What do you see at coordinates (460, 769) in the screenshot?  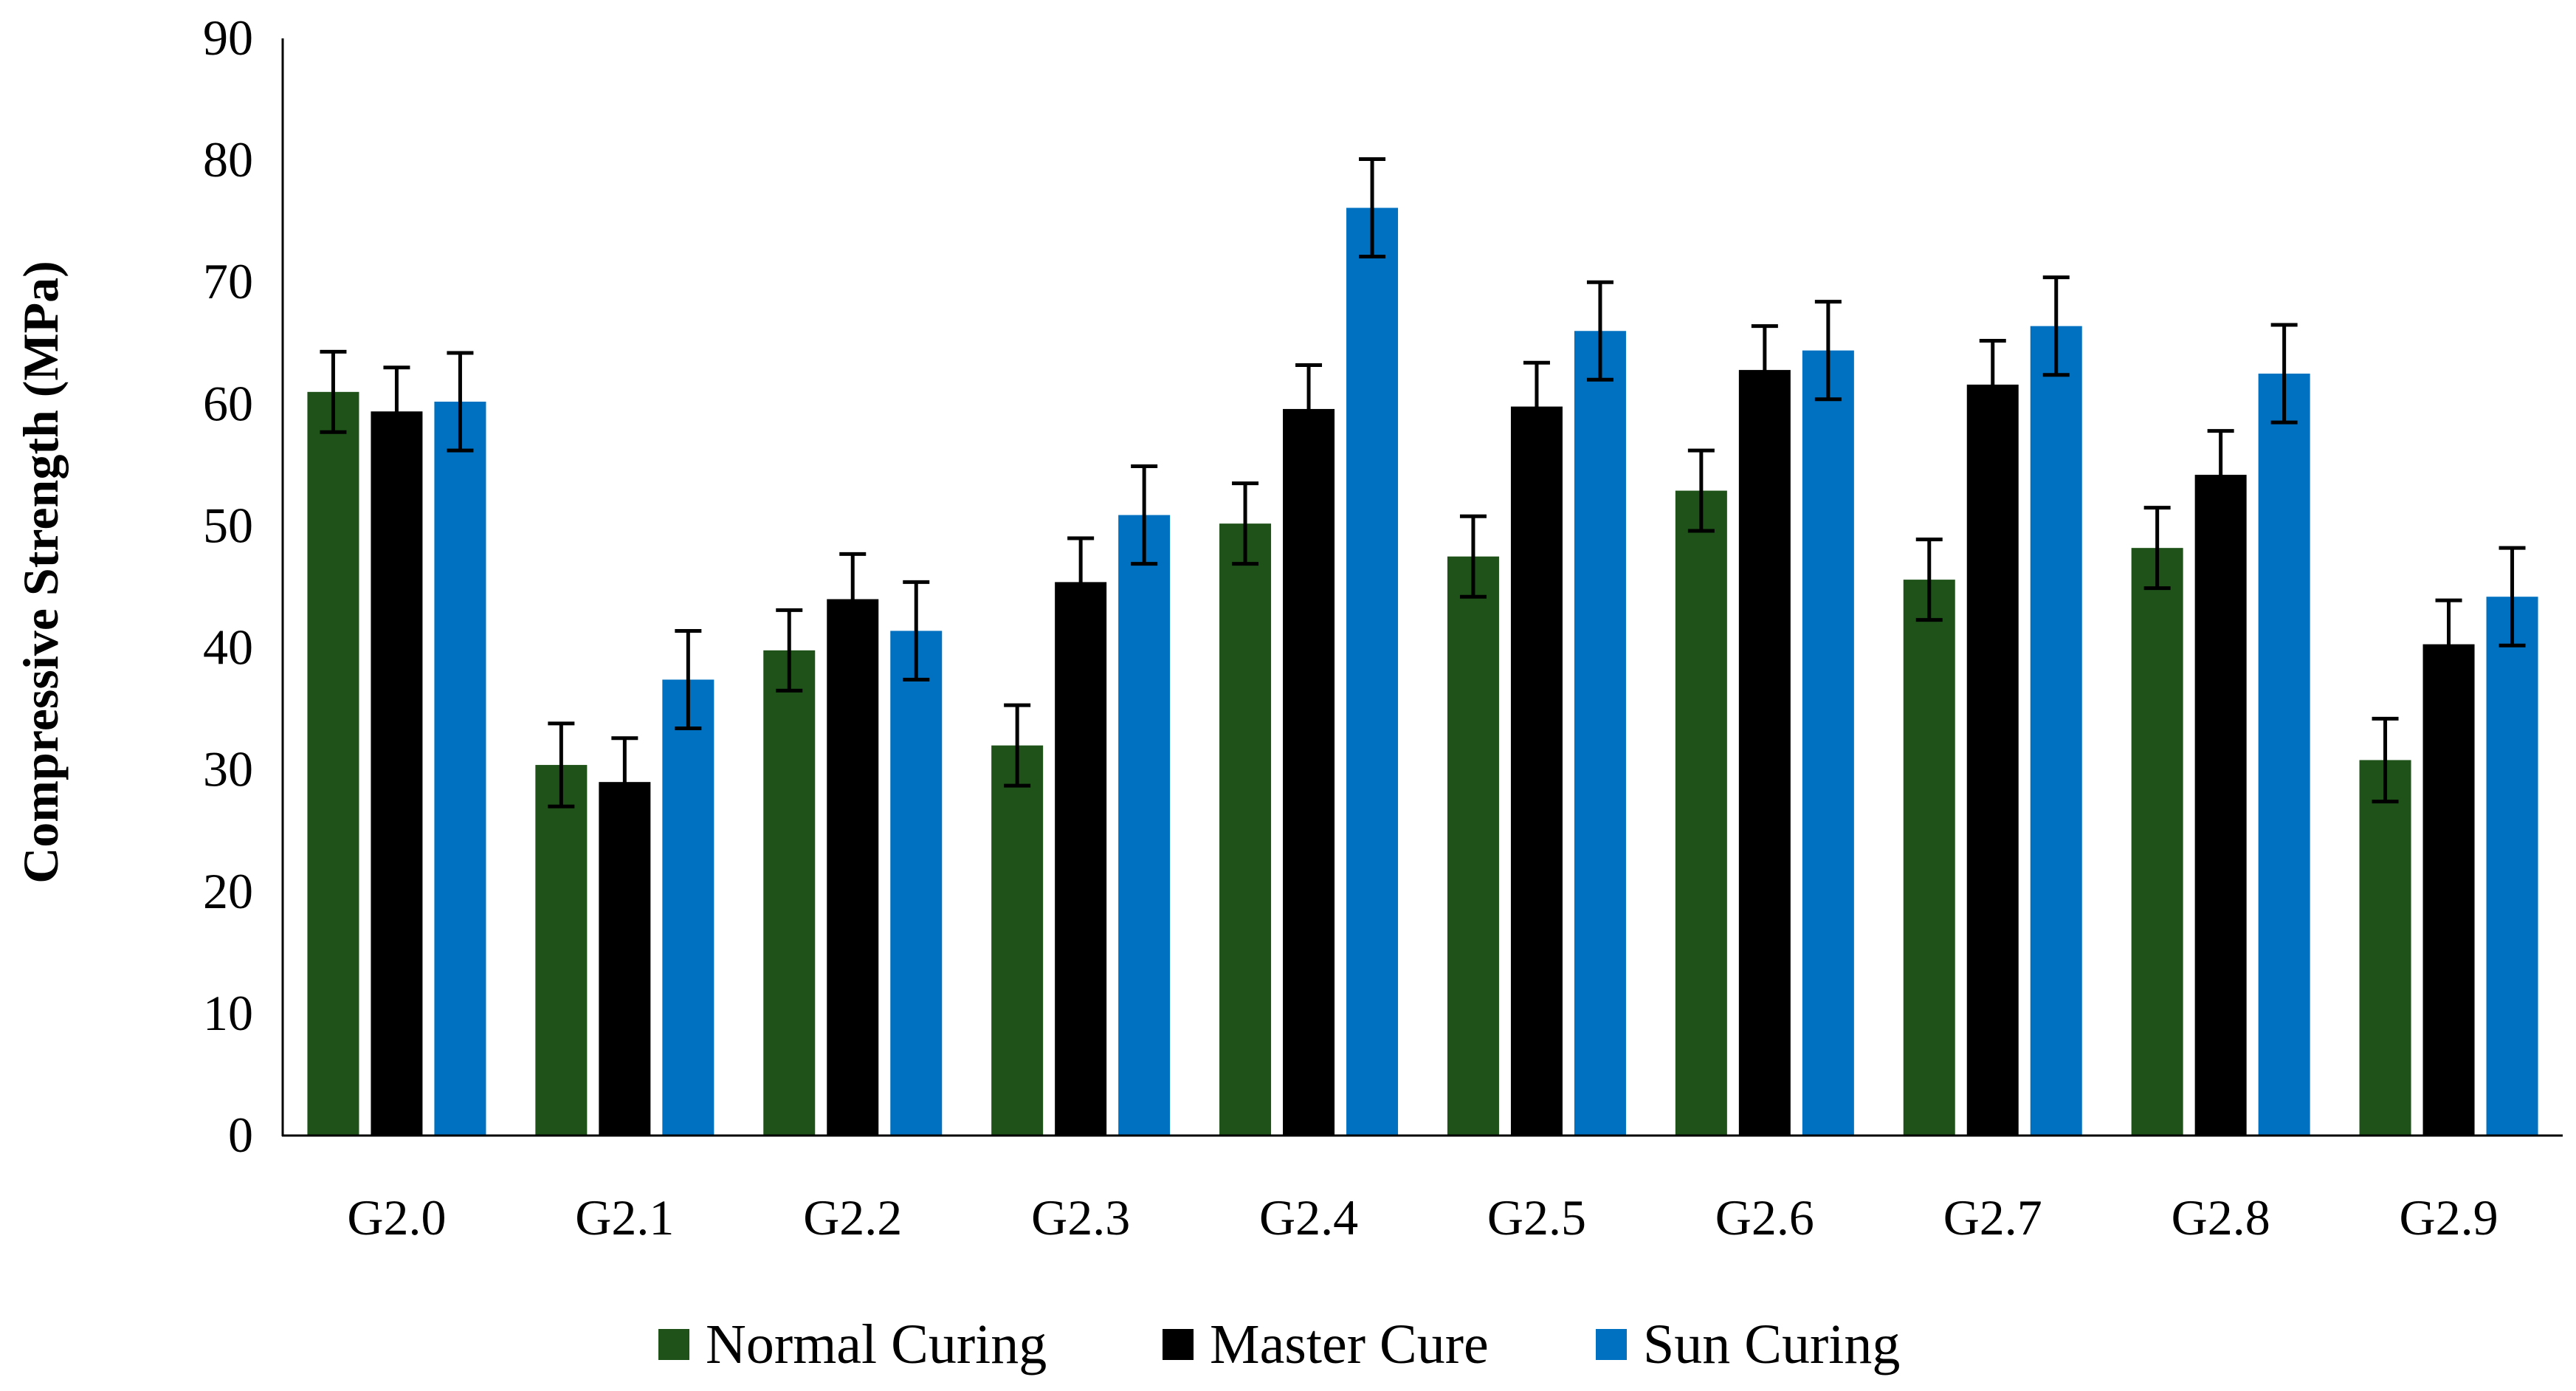 I see `bar-sun-curing-G2.0` at bounding box center [460, 769].